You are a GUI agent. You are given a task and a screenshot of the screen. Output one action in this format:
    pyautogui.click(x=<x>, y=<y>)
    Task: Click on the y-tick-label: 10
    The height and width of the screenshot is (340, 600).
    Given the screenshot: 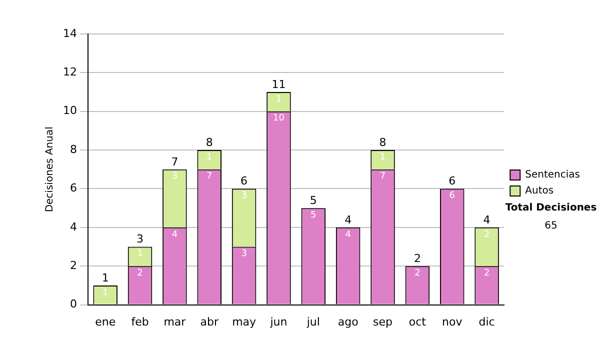 What is the action you would take?
    pyautogui.click(x=69, y=111)
    